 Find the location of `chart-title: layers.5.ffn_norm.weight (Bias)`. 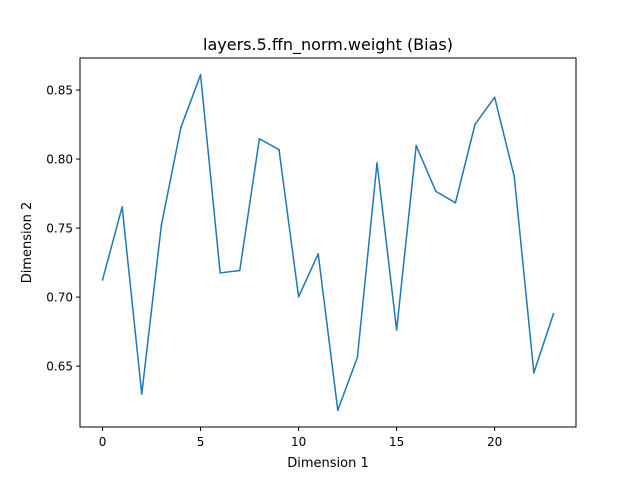

chart-title: layers.5.ffn_norm.weight (Bias) is located at coordinates (328, 45).